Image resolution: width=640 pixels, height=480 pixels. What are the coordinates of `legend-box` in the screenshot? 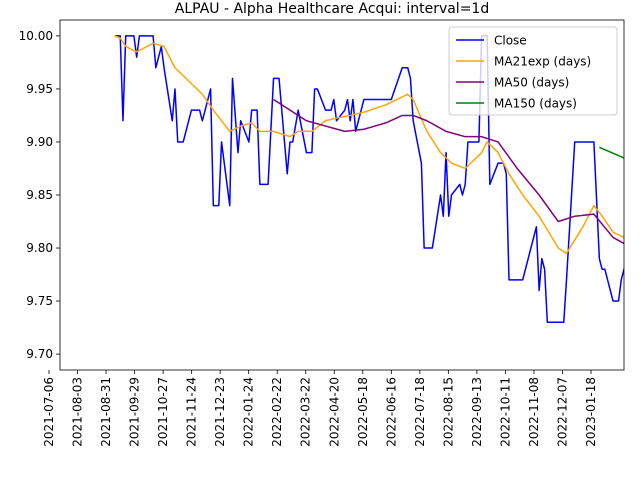 It's located at (533, 71).